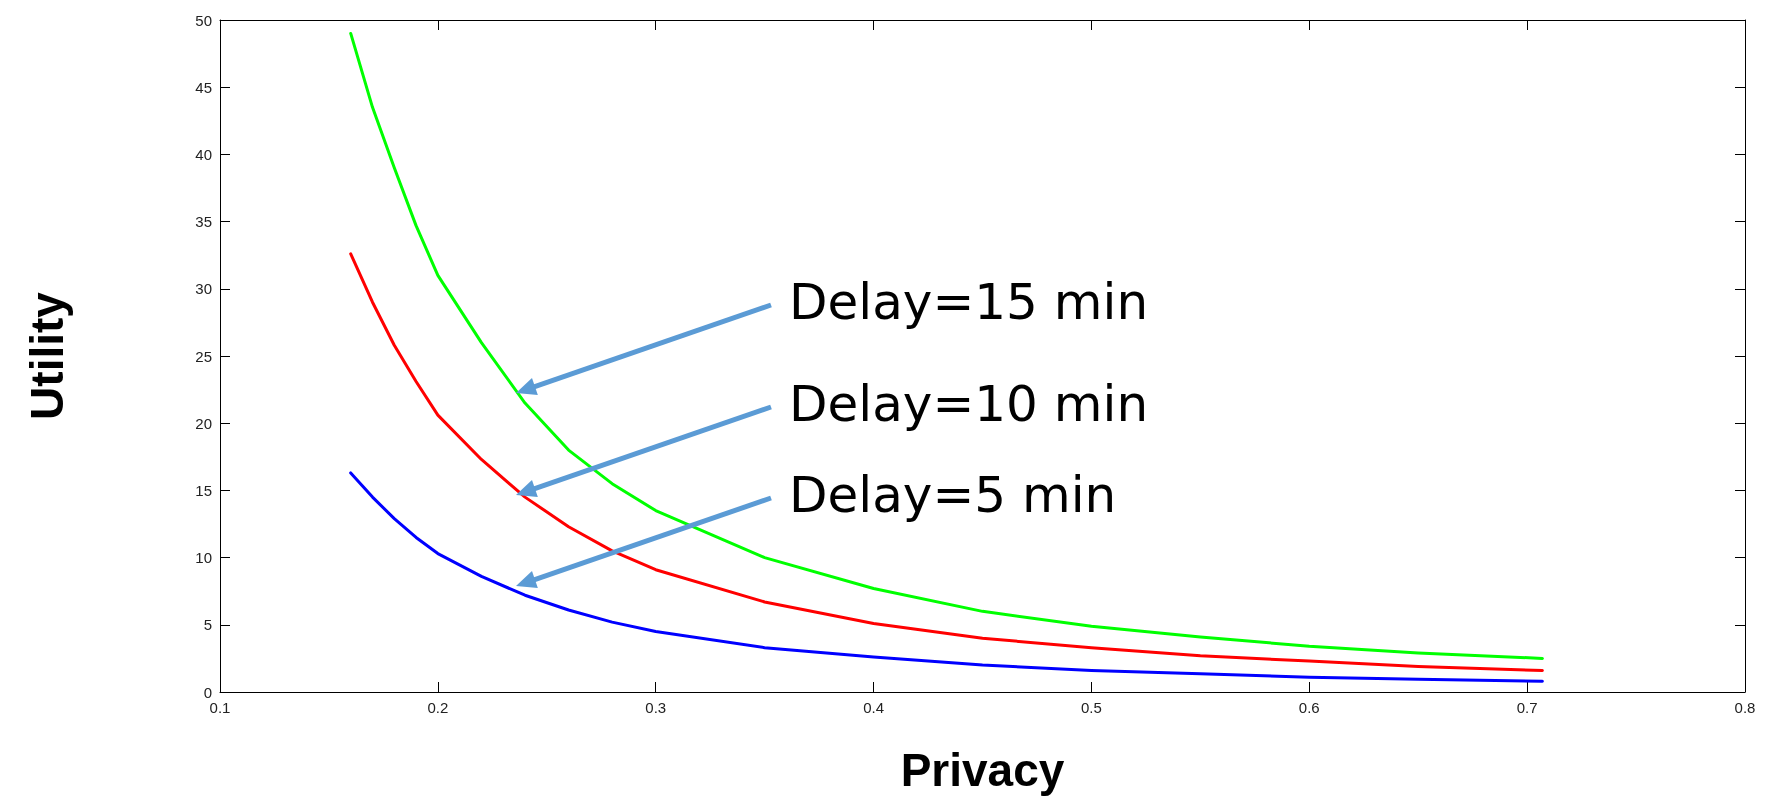  Describe the element at coordinates (203, 289) in the screenshot. I see `y-tick-label: 30` at that location.